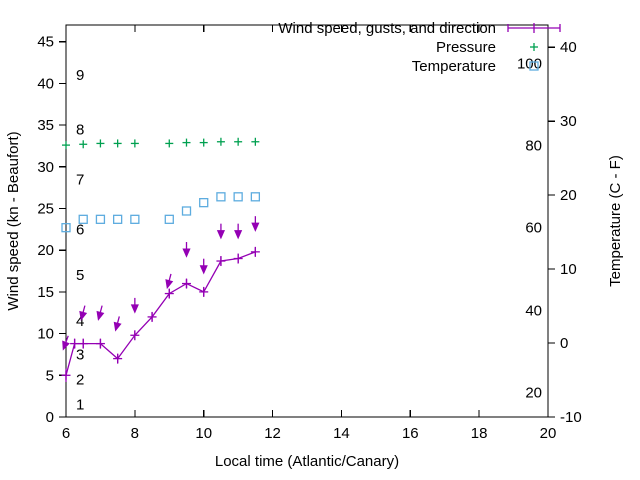 The image size is (640, 480). I want to click on y2-axis-ticks: -10 0 10 20 30 40, so click(565, 232).